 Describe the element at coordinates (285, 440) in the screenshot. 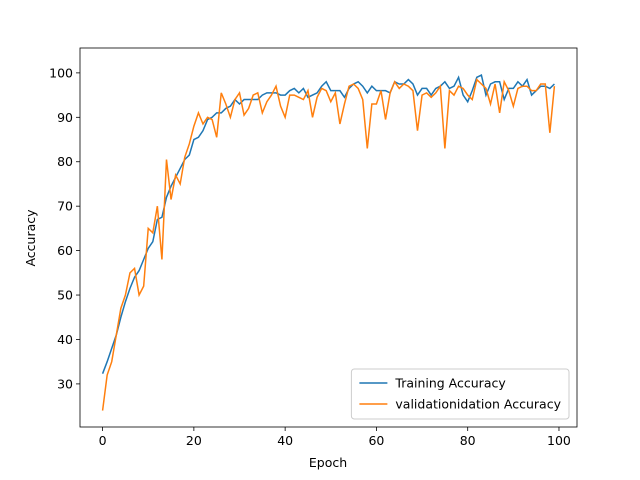

I see `x-tick-label: 40` at that location.